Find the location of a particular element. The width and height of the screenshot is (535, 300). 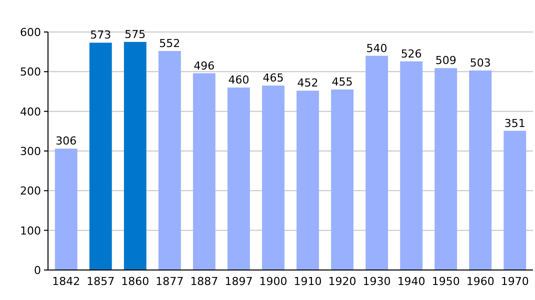

data-label: 573 is located at coordinates (101, 35).